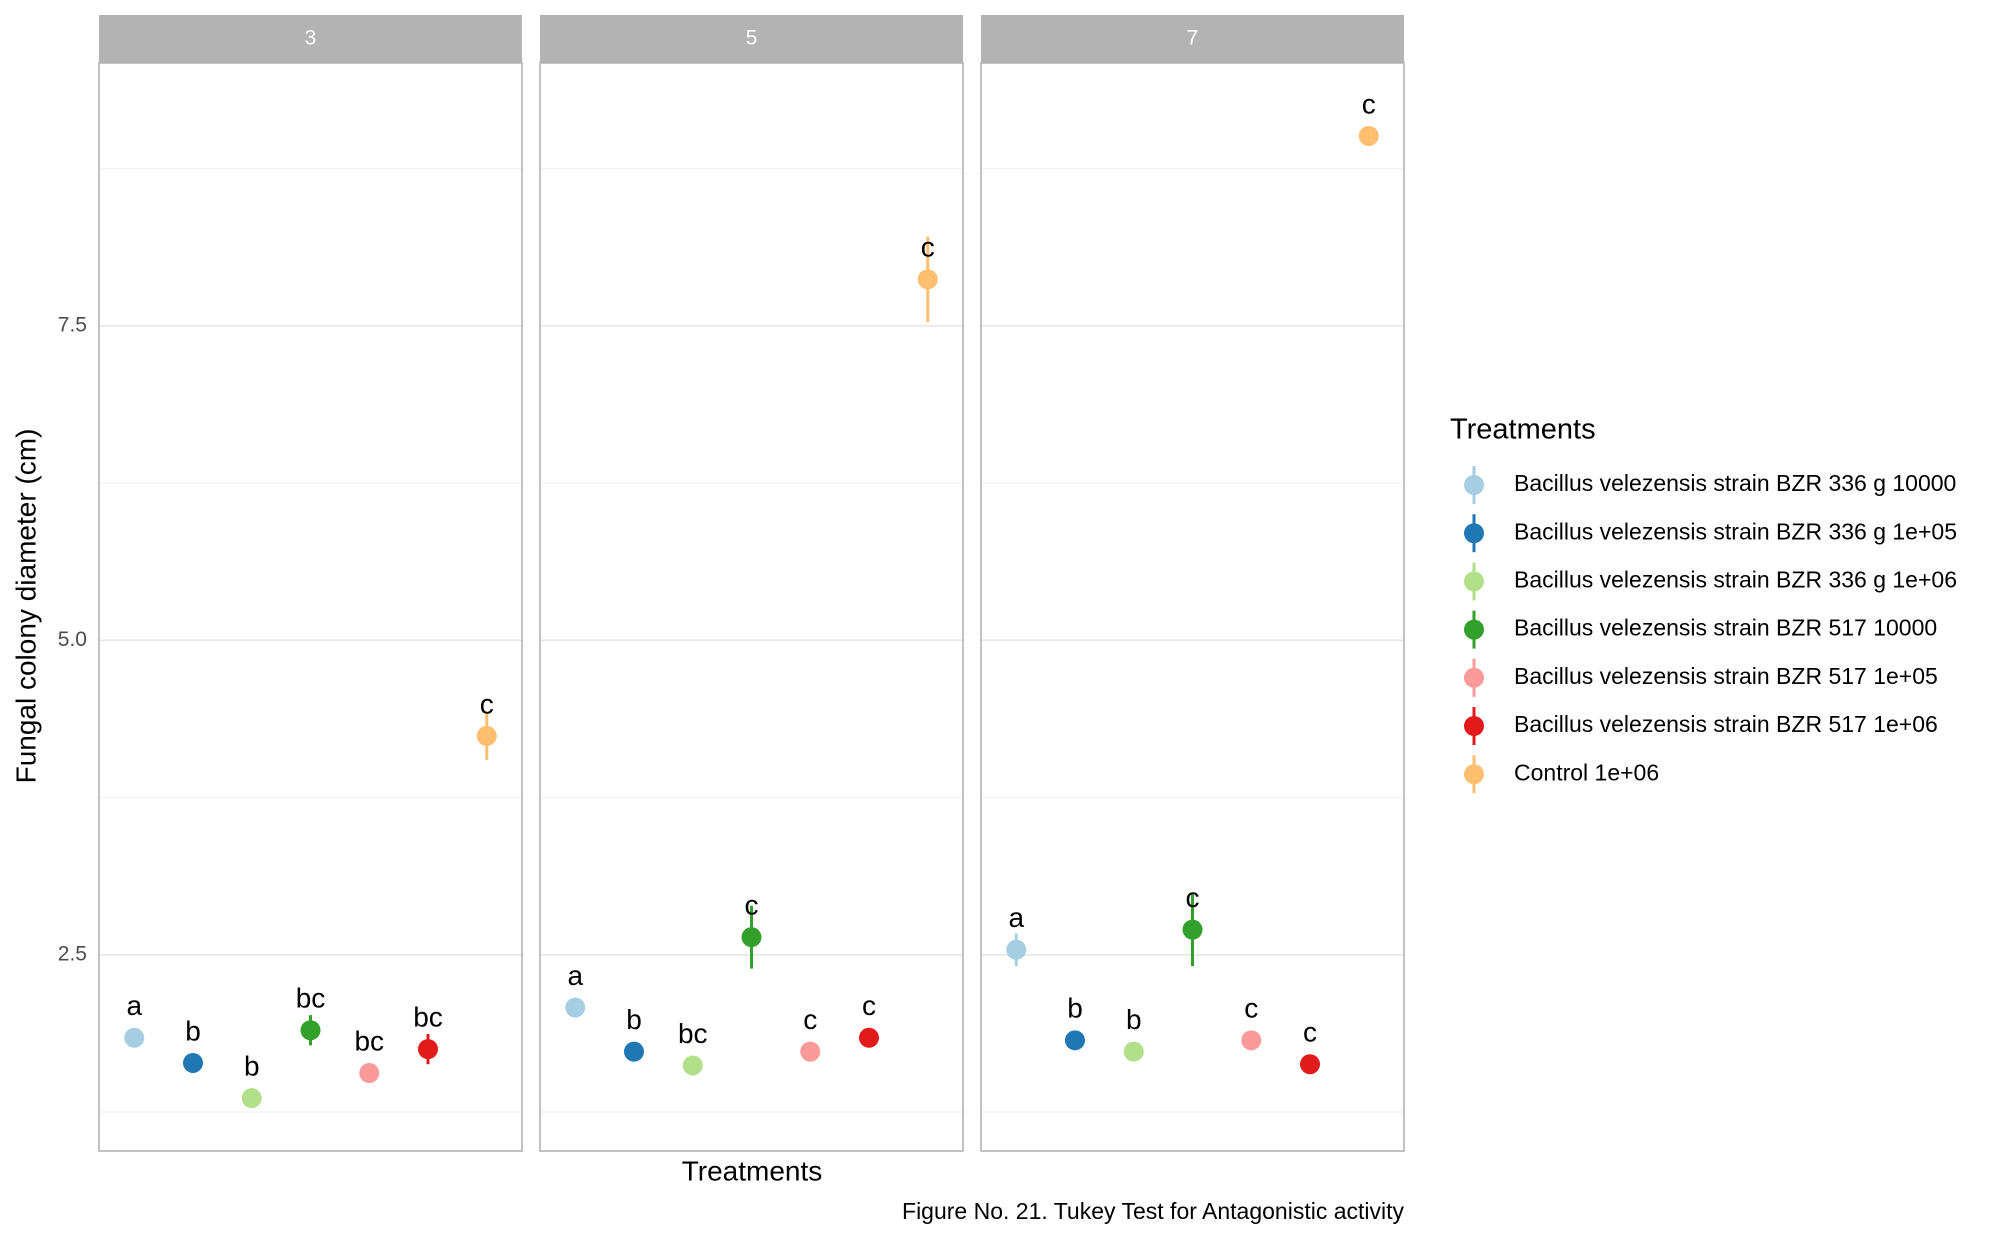  Describe the element at coordinates (752, 1170) in the screenshot. I see `x-axis-title: Treatments` at that location.